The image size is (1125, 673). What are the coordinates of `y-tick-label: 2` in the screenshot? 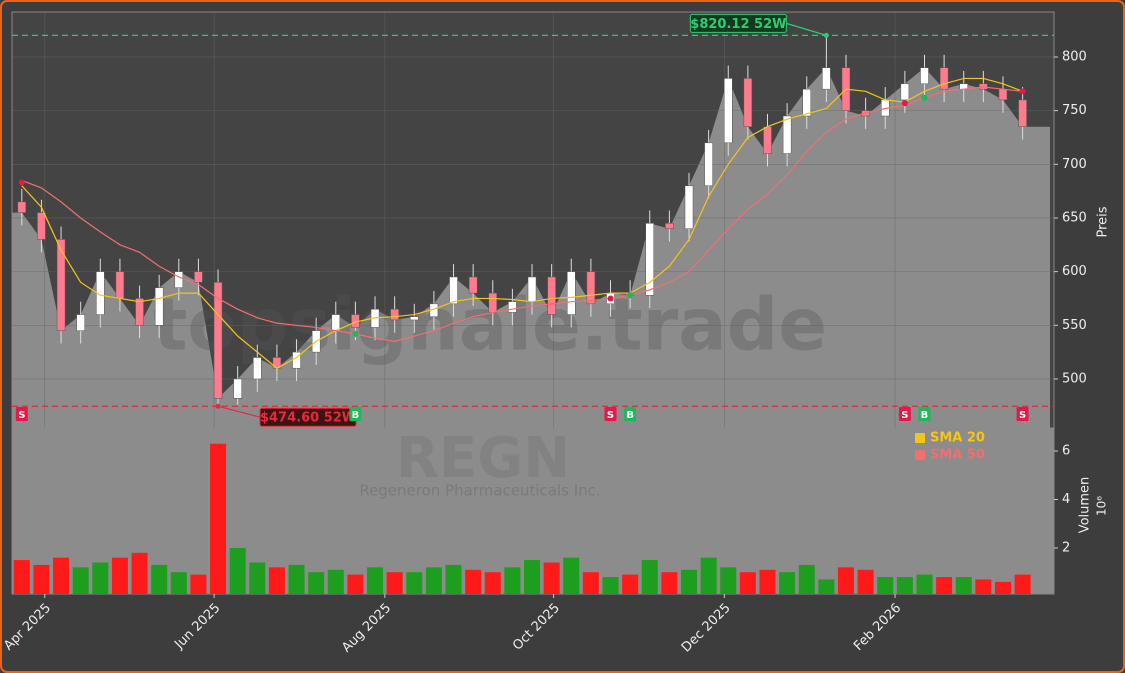 It's located at (1066, 547).